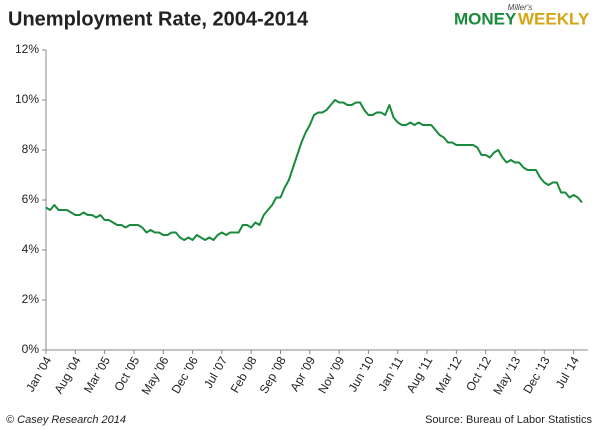 The width and height of the screenshot is (600, 430). I want to click on x-tick-label: Jan '04, so click(38, 374).